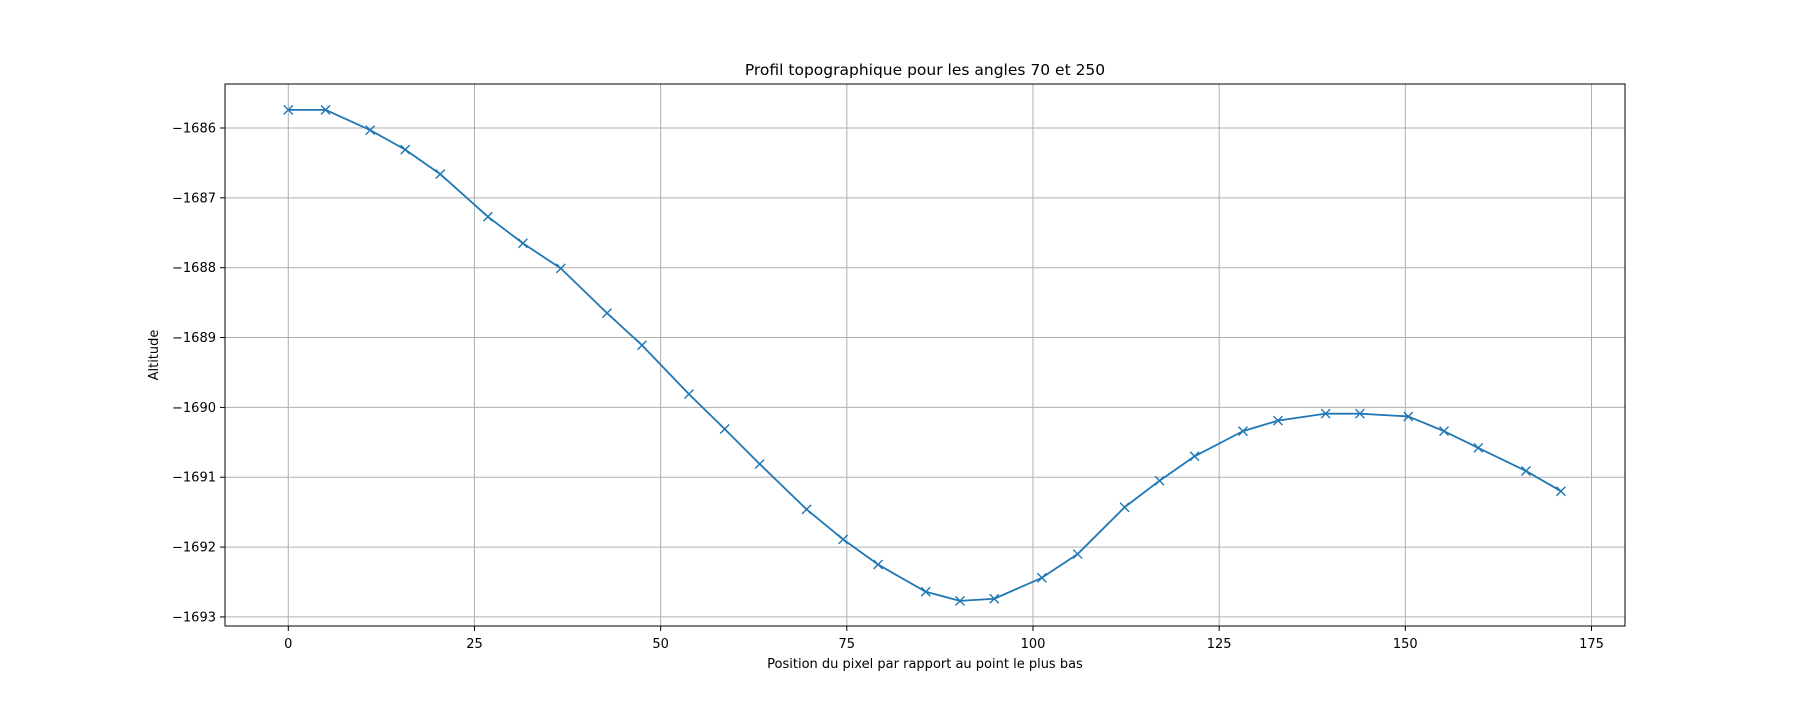 The height and width of the screenshot is (704, 1800). What do you see at coordinates (194, 408) in the screenshot?
I see `y-tick-label: −1690` at bounding box center [194, 408].